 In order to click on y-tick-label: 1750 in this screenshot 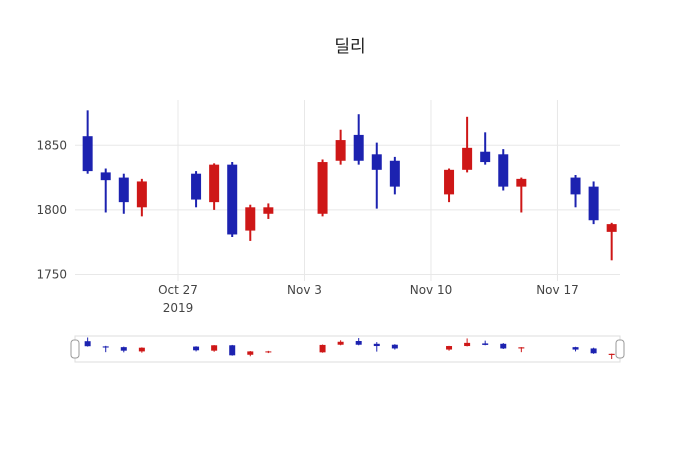, I will do `click(51, 275)`.